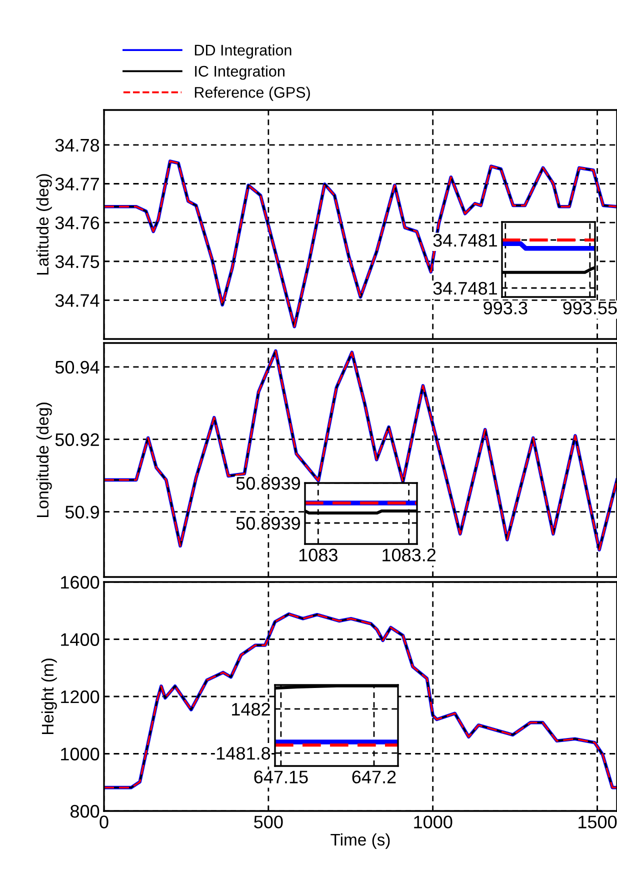  I want to click on x-axis-title: Time (s), so click(360, 841).